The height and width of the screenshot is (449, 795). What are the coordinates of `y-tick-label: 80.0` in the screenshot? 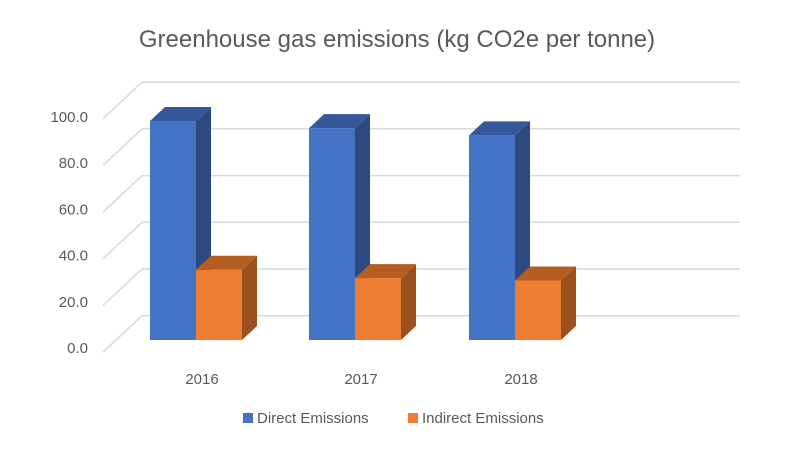 It's located at (73, 163).